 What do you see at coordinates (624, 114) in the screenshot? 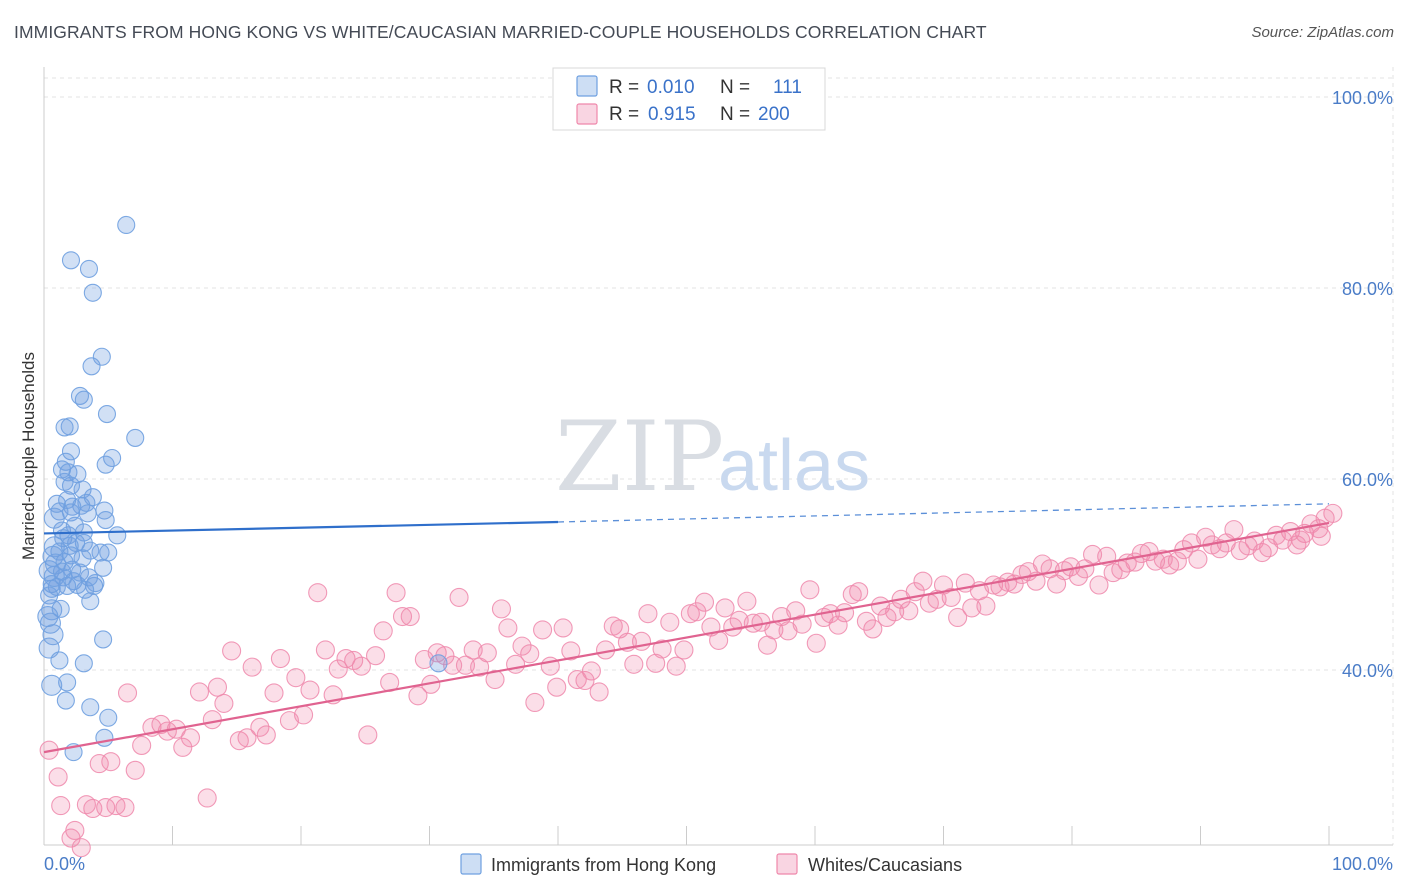
I see `legend-r-label-1: R =` at bounding box center [624, 114].